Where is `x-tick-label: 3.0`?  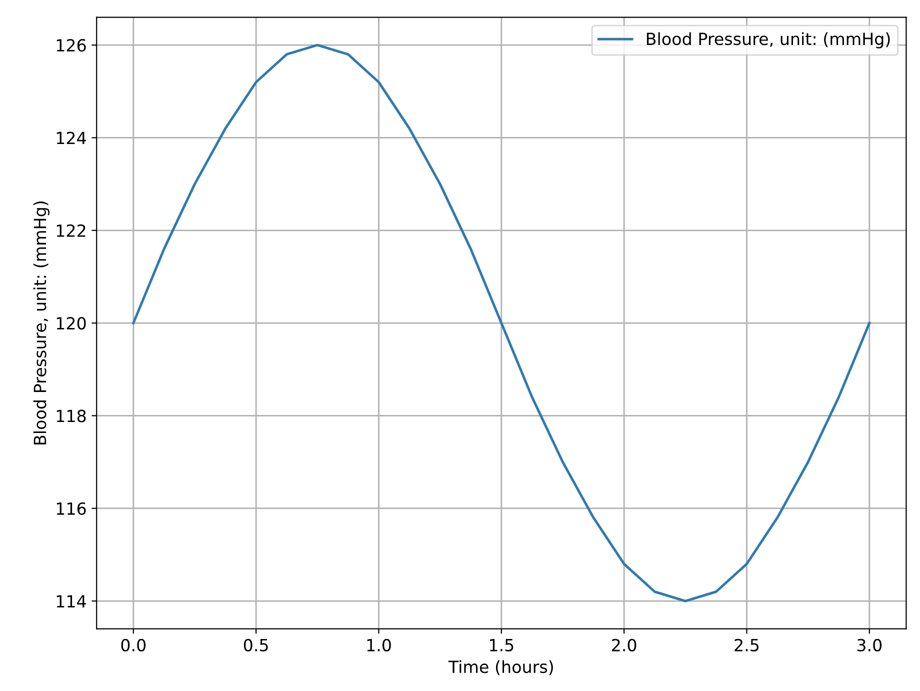 x-tick-label: 3.0 is located at coordinates (869, 645).